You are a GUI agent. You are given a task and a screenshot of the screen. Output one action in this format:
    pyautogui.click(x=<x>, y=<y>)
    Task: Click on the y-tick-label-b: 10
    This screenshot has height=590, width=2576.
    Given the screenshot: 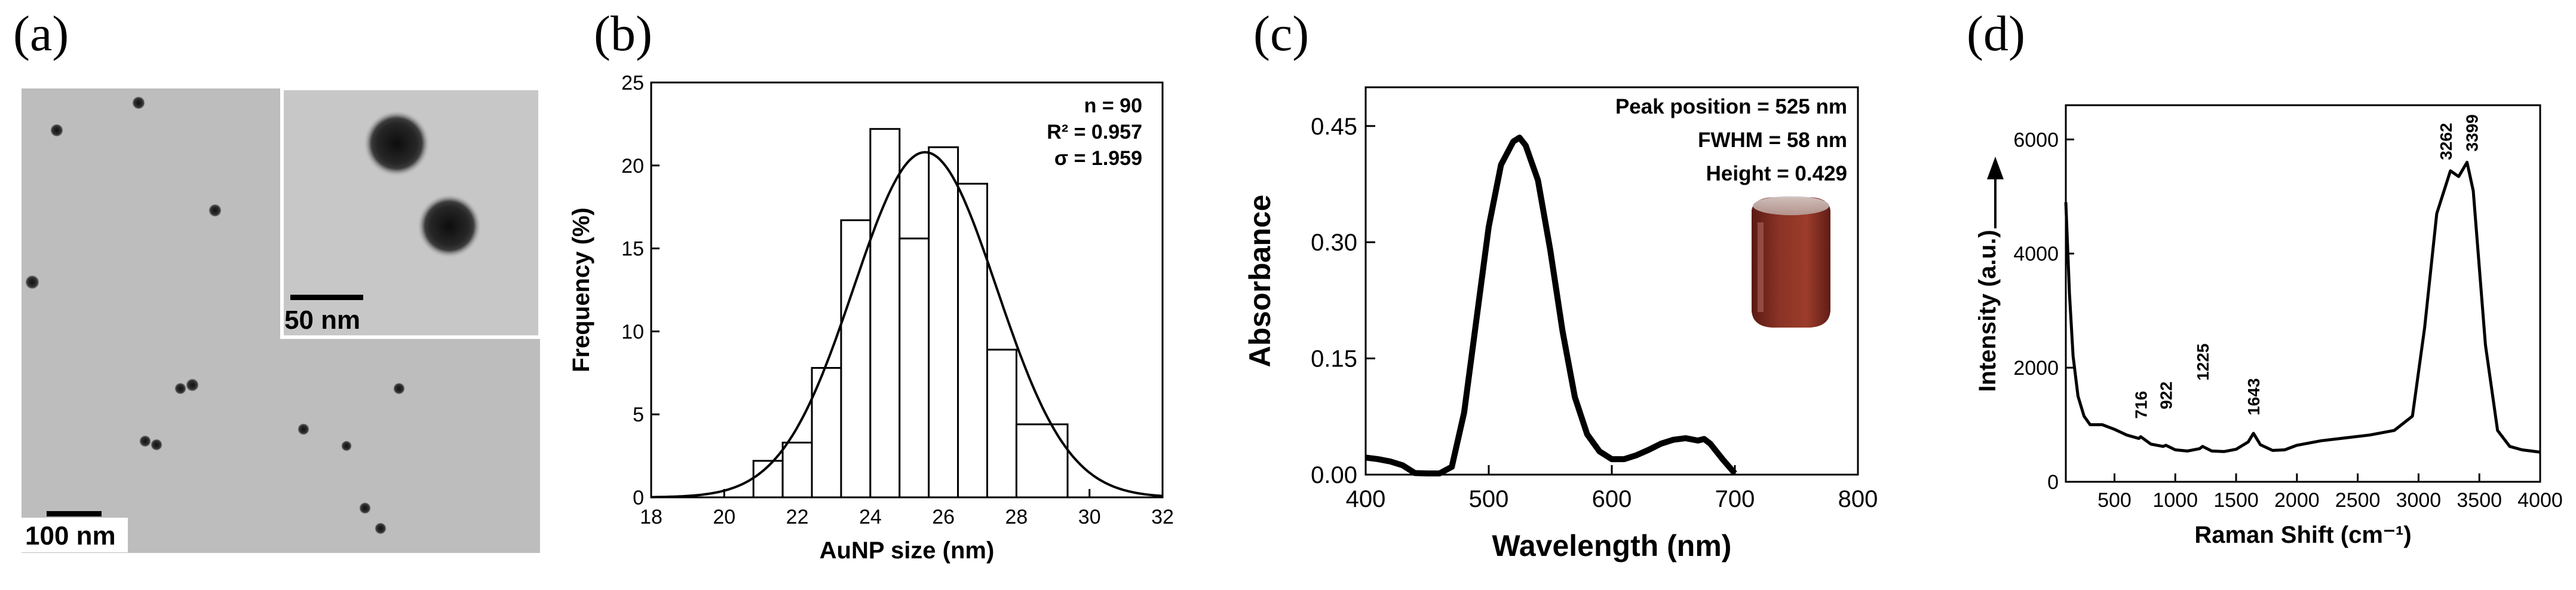 What is the action you would take?
    pyautogui.click(x=632, y=331)
    